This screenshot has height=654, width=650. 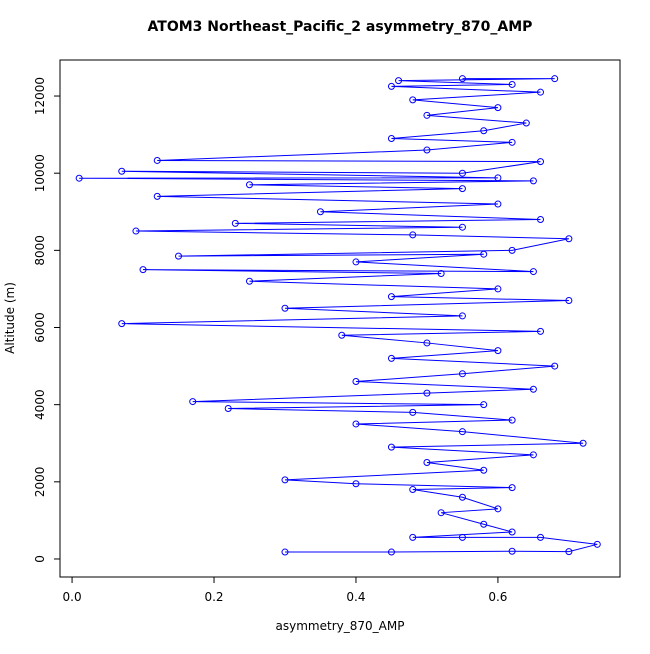 I want to click on x-tick-label: 0.2, so click(x=213, y=597).